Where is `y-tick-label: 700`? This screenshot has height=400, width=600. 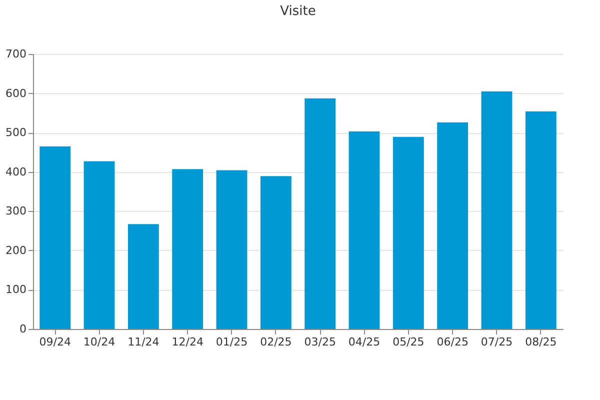
y-tick-label: 700 is located at coordinates (16, 54).